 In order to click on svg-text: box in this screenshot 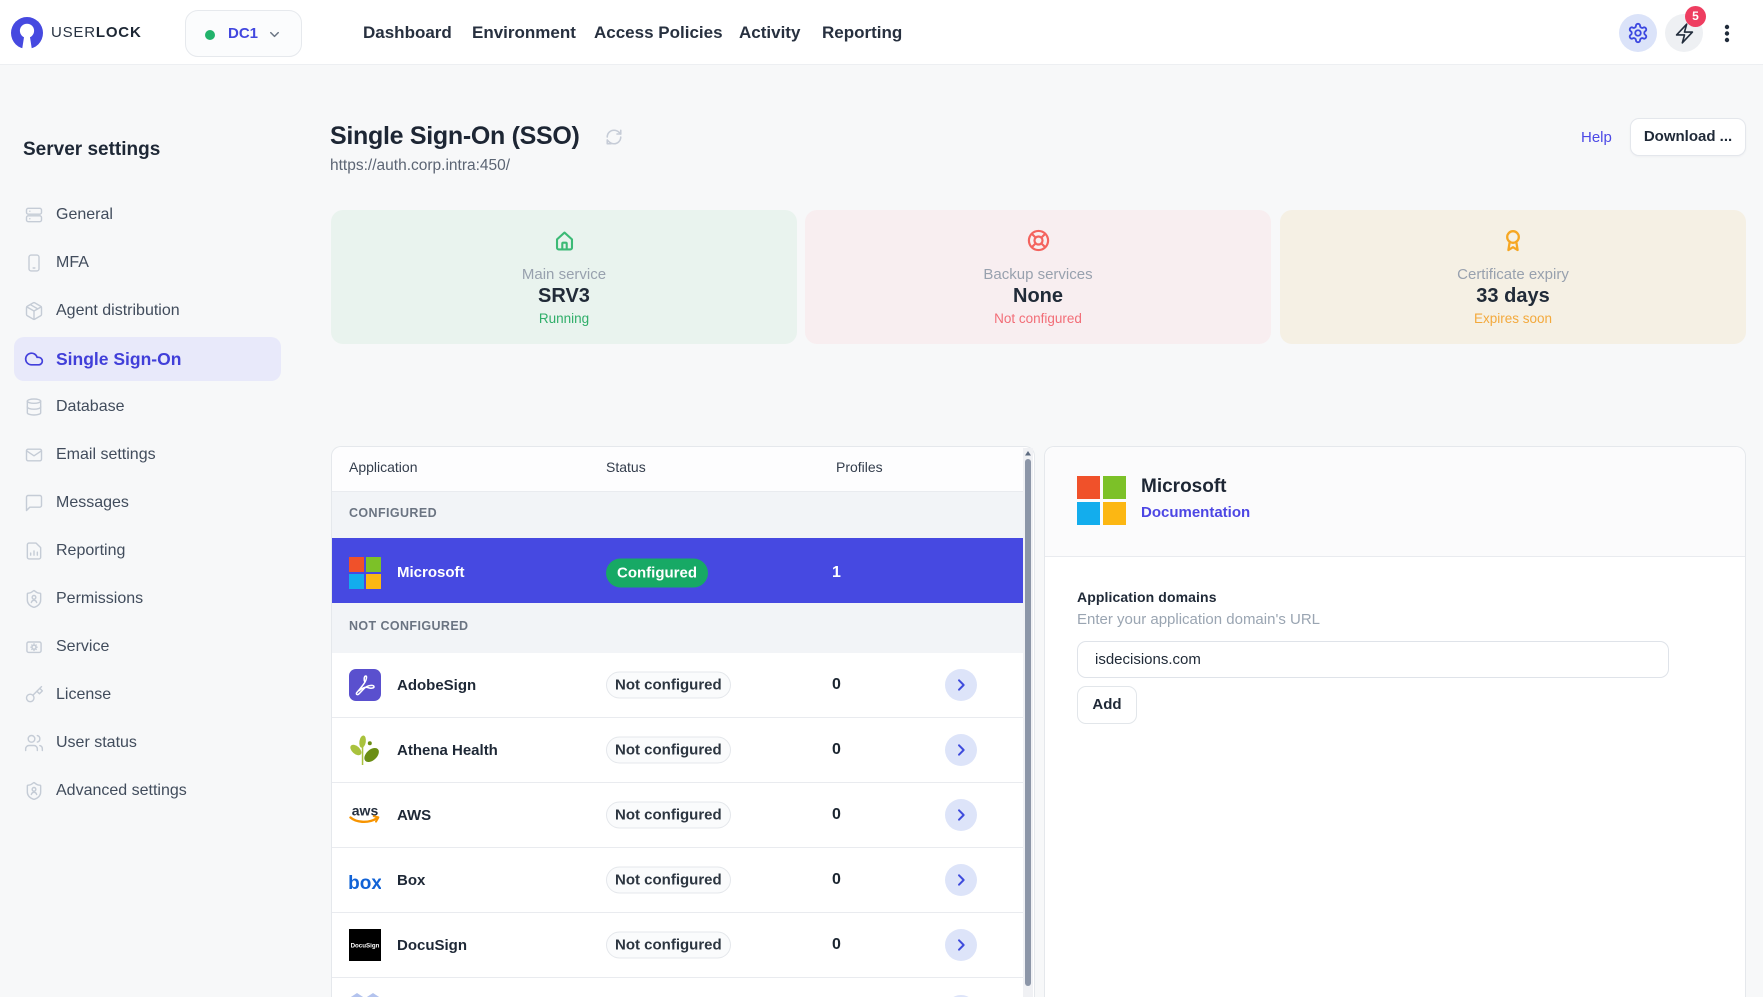, I will do `click(365, 883)`.